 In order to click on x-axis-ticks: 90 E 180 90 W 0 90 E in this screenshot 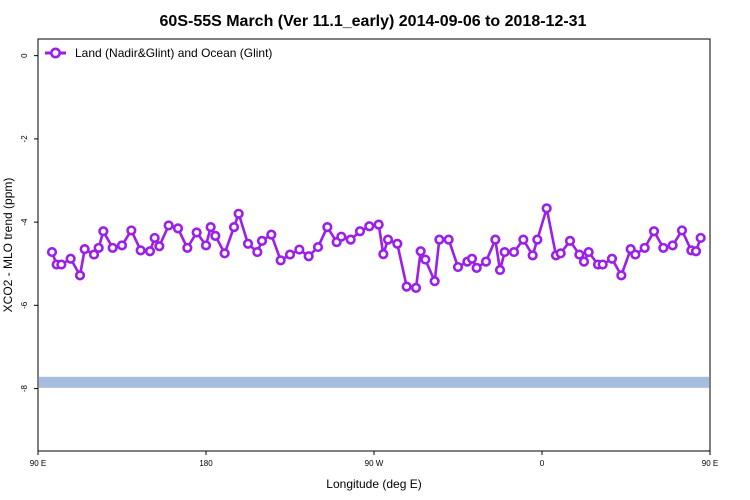, I will do `click(374, 459)`.